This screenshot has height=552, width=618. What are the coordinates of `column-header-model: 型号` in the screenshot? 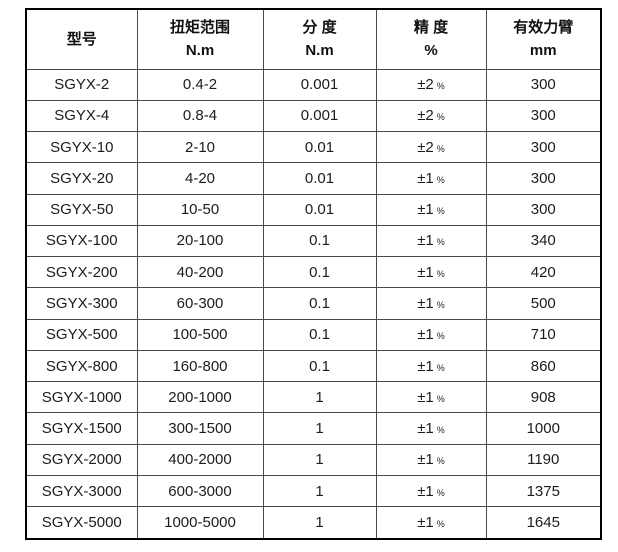 It's located at (81, 39).